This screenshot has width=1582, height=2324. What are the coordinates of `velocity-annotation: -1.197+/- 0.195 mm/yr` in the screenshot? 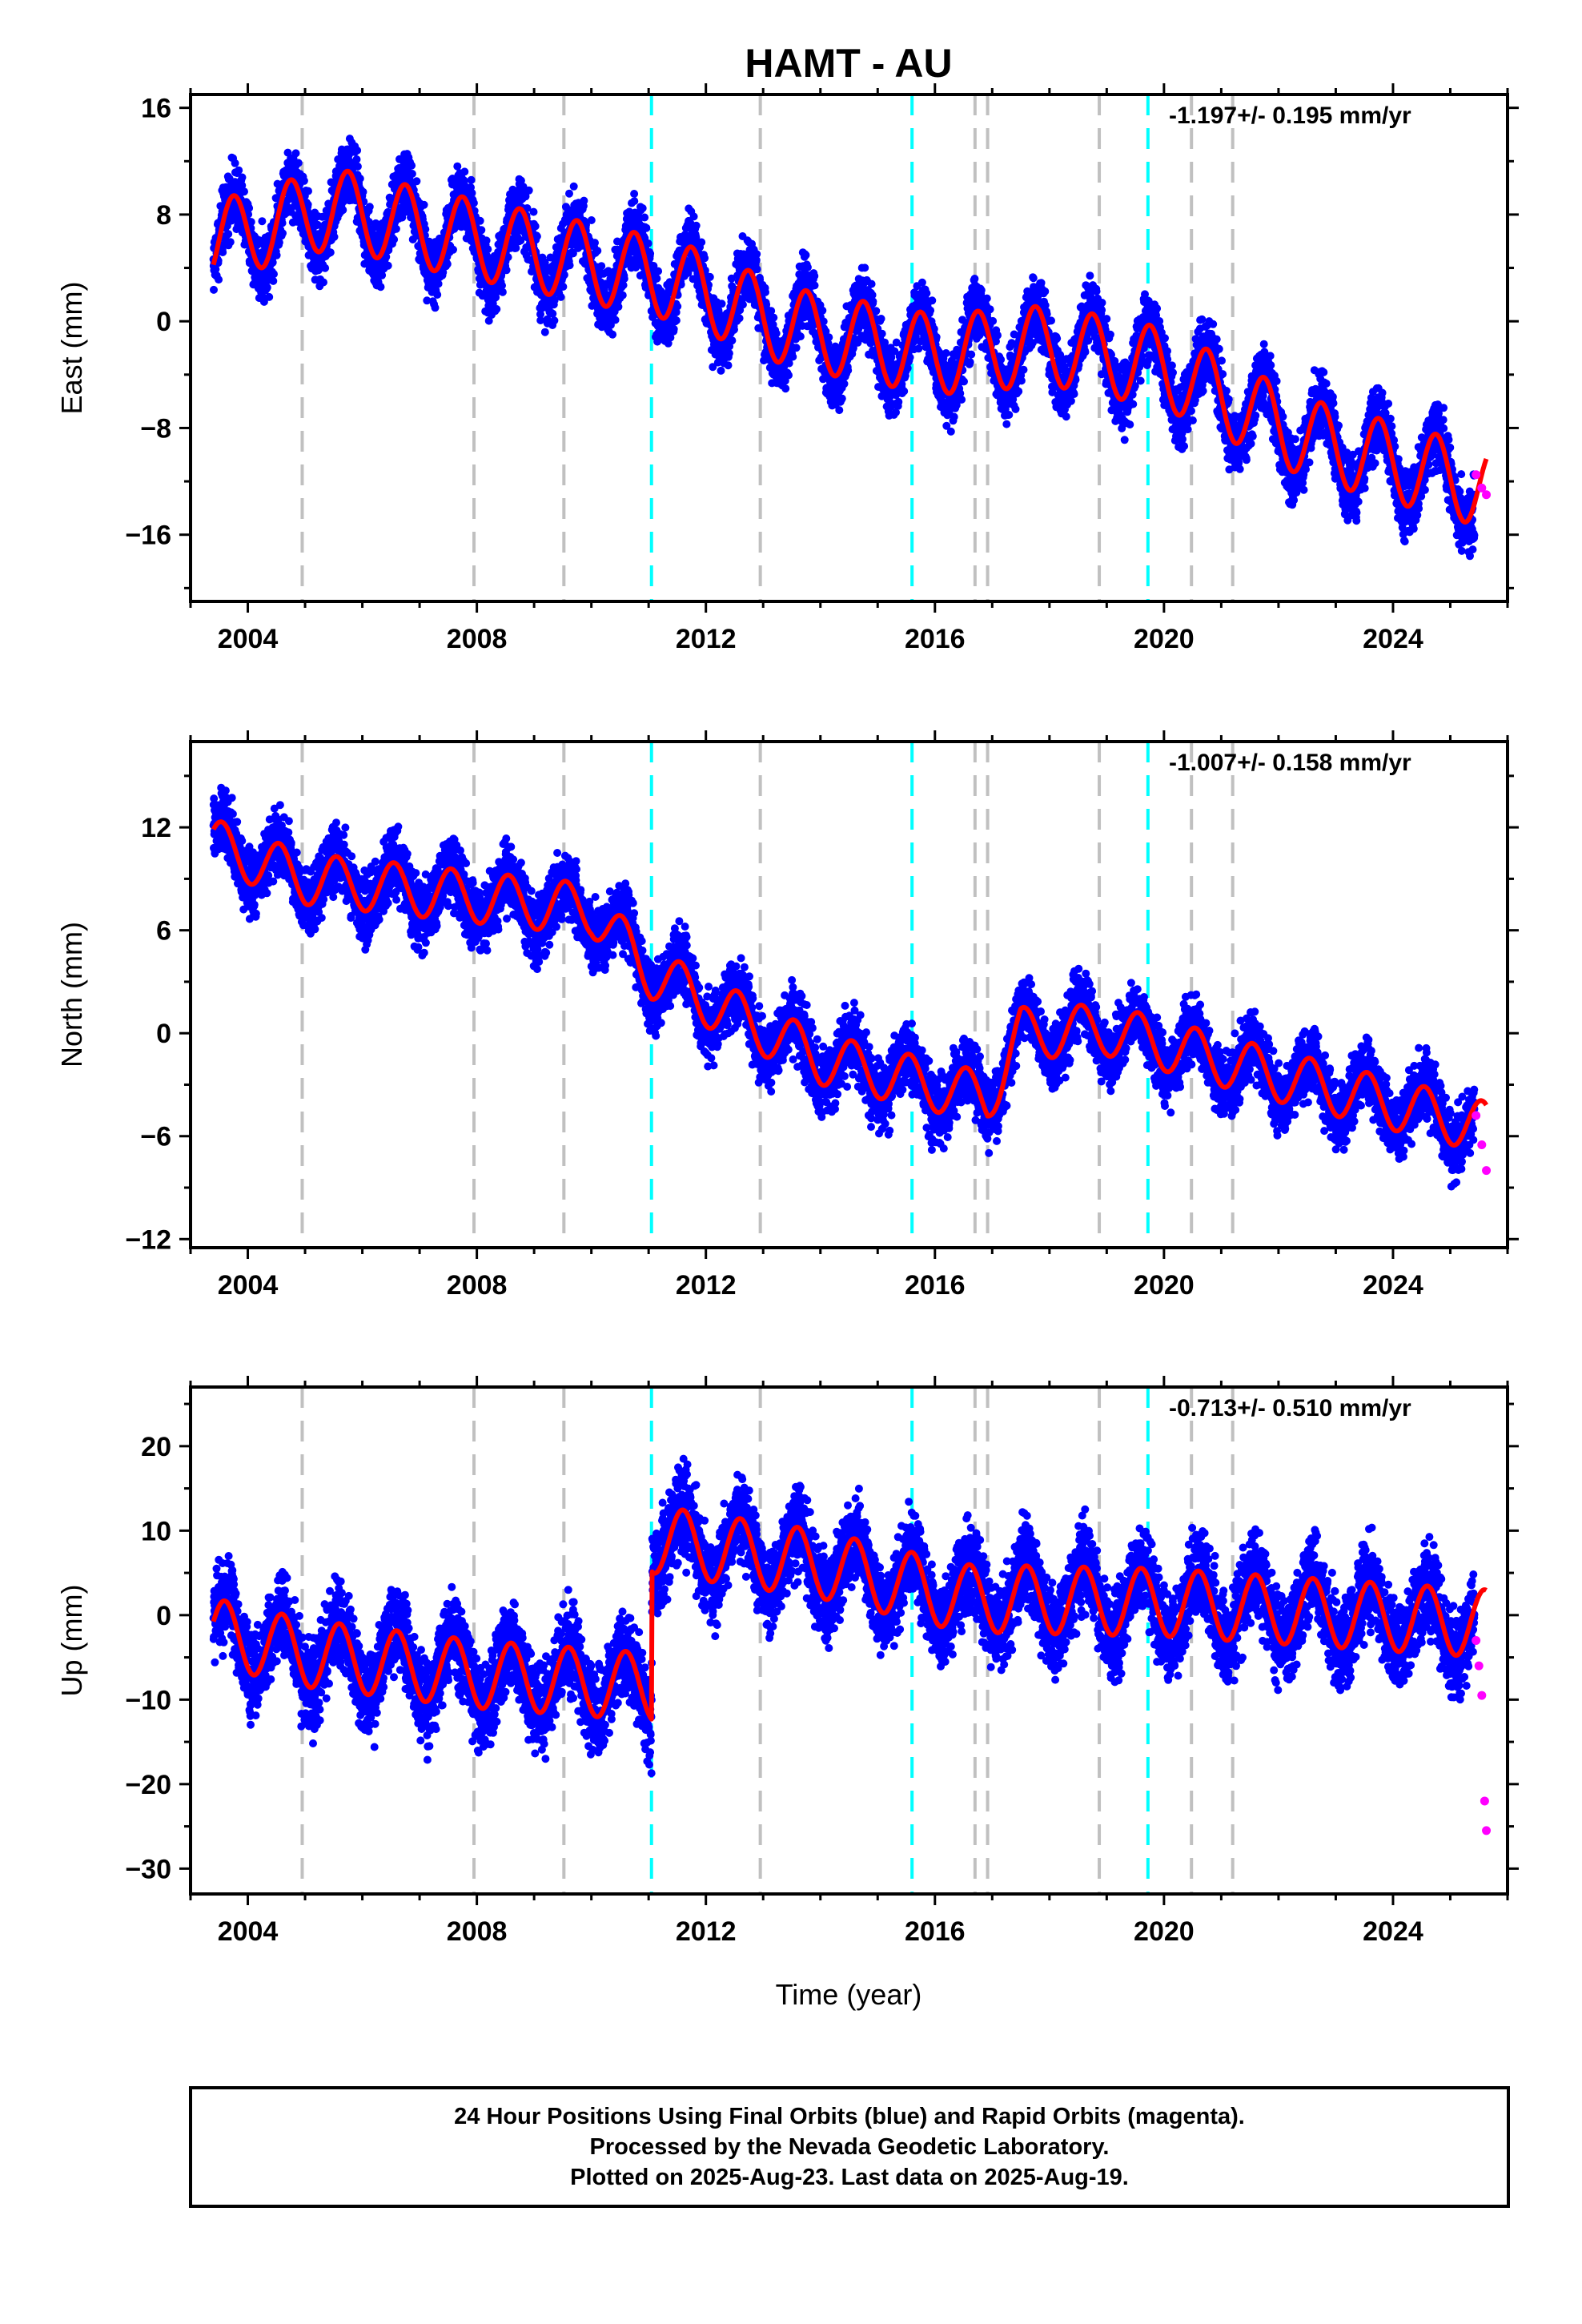 It's located at (1290, 116).